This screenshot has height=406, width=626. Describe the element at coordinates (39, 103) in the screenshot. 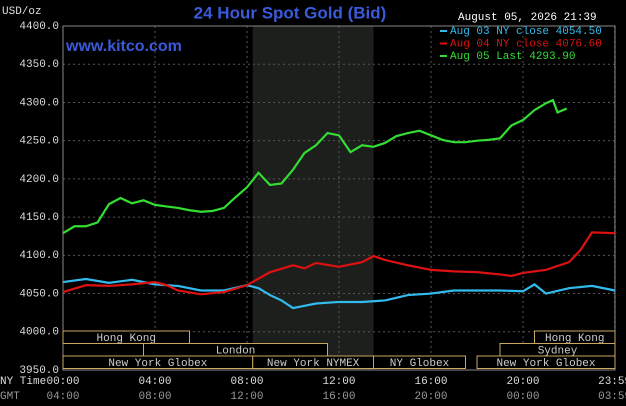

I see `y-tick-label: 4300.0` at that location.